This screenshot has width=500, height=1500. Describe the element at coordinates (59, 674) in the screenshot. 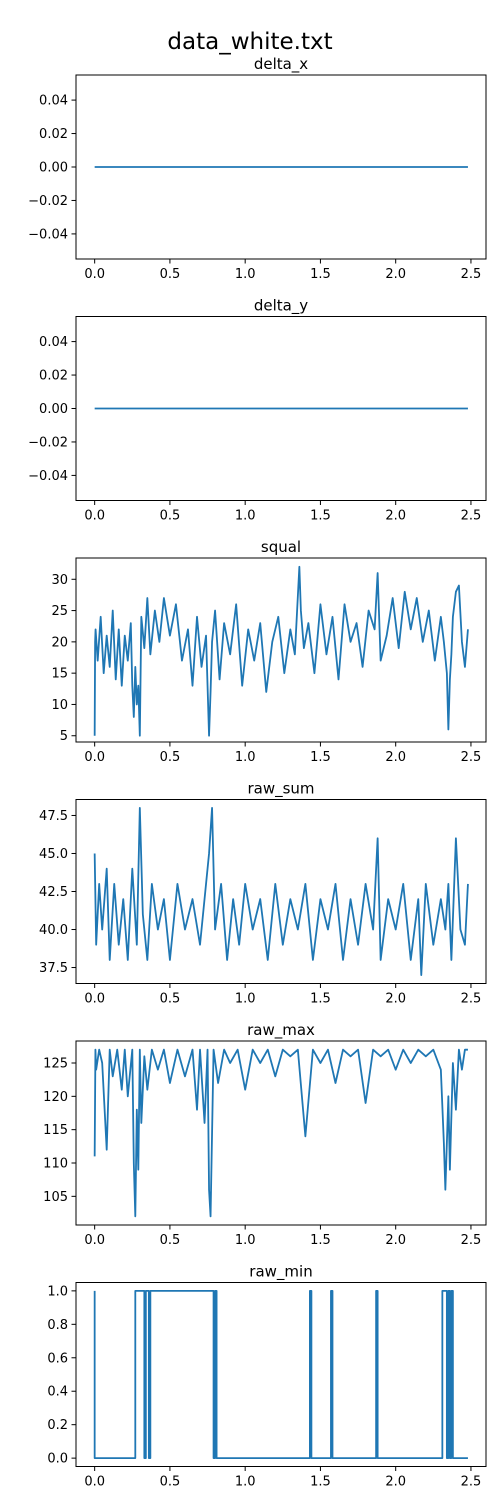

I see `y-tick-label: 15` at that location.